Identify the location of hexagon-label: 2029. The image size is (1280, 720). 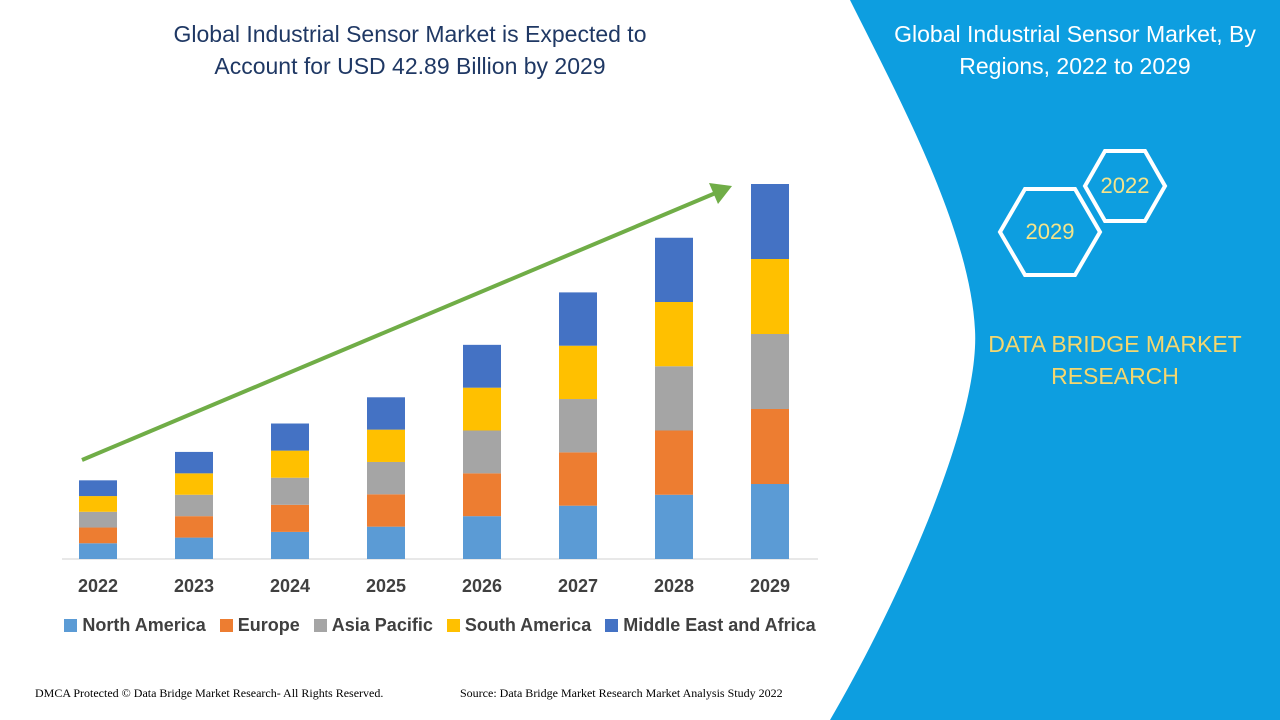
(1050, 231).